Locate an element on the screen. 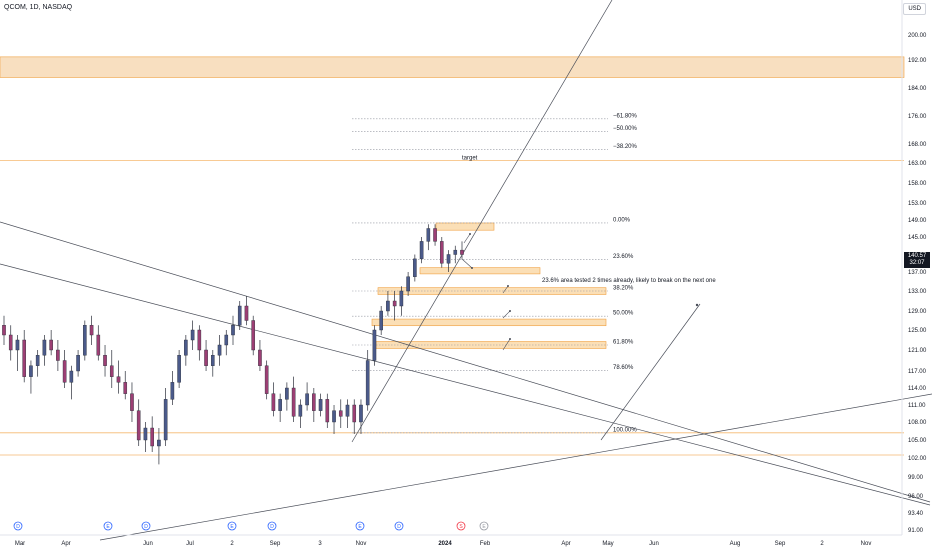 The height and width of the screenshot is (550, 932). fib-level-label: 23.60% is located at coordinates (623, 257).